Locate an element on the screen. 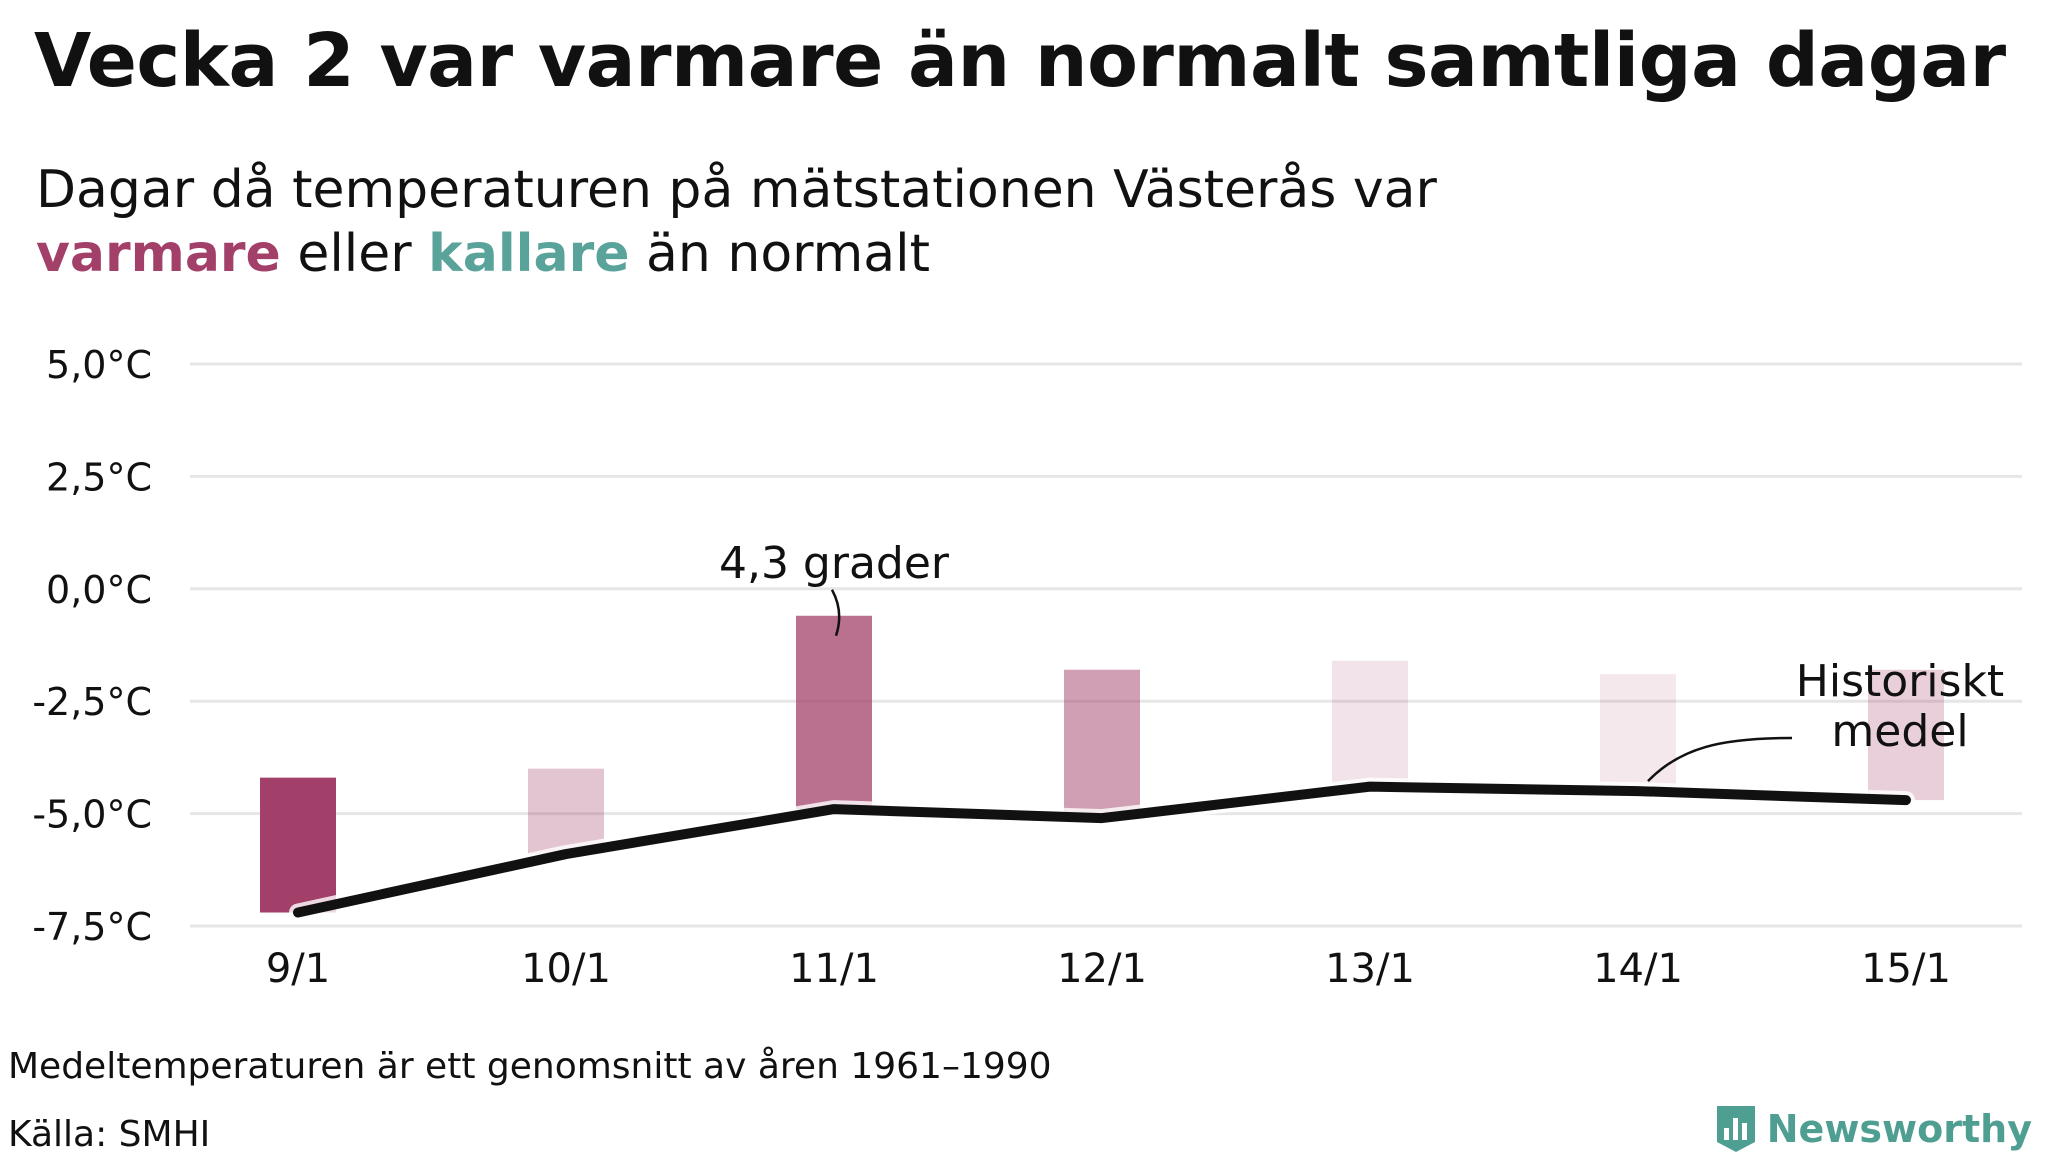 The height and width of the screenshot is (1155, 2048). y-tick-label: 5,0°C is located at coordinates (99, 365).